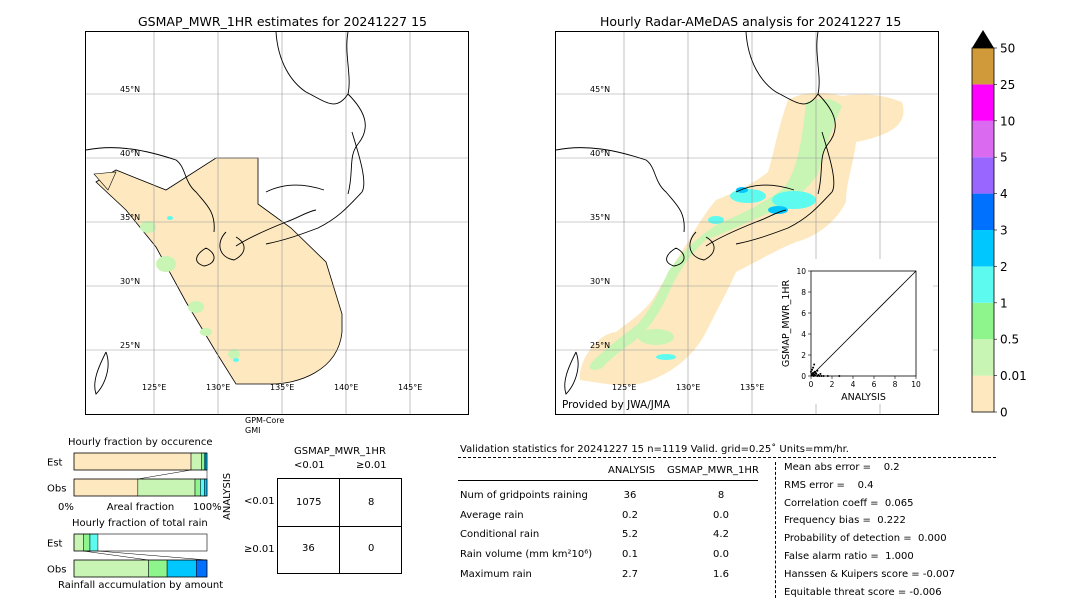  I want to click on left-map-title: GSMAP_MWR_1HR estimates for 20241227 15, so click(282, 21).